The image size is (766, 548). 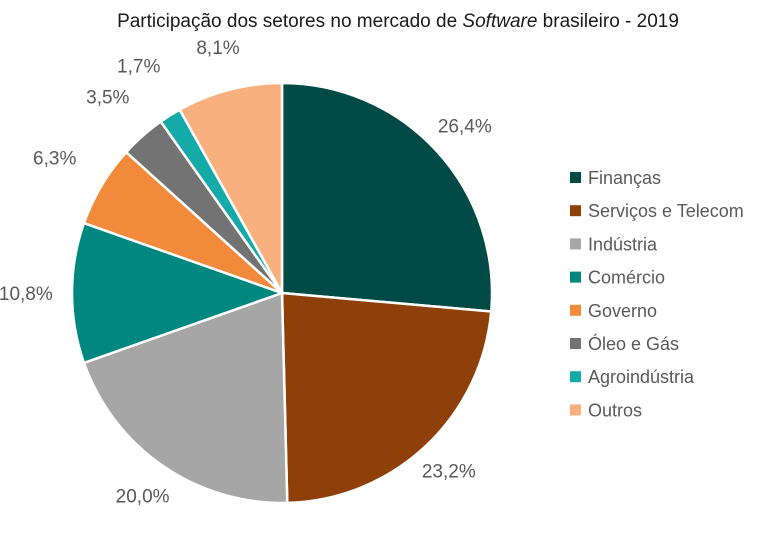 I want to click on pie-slice-comercio, so click(x=178, y=293).